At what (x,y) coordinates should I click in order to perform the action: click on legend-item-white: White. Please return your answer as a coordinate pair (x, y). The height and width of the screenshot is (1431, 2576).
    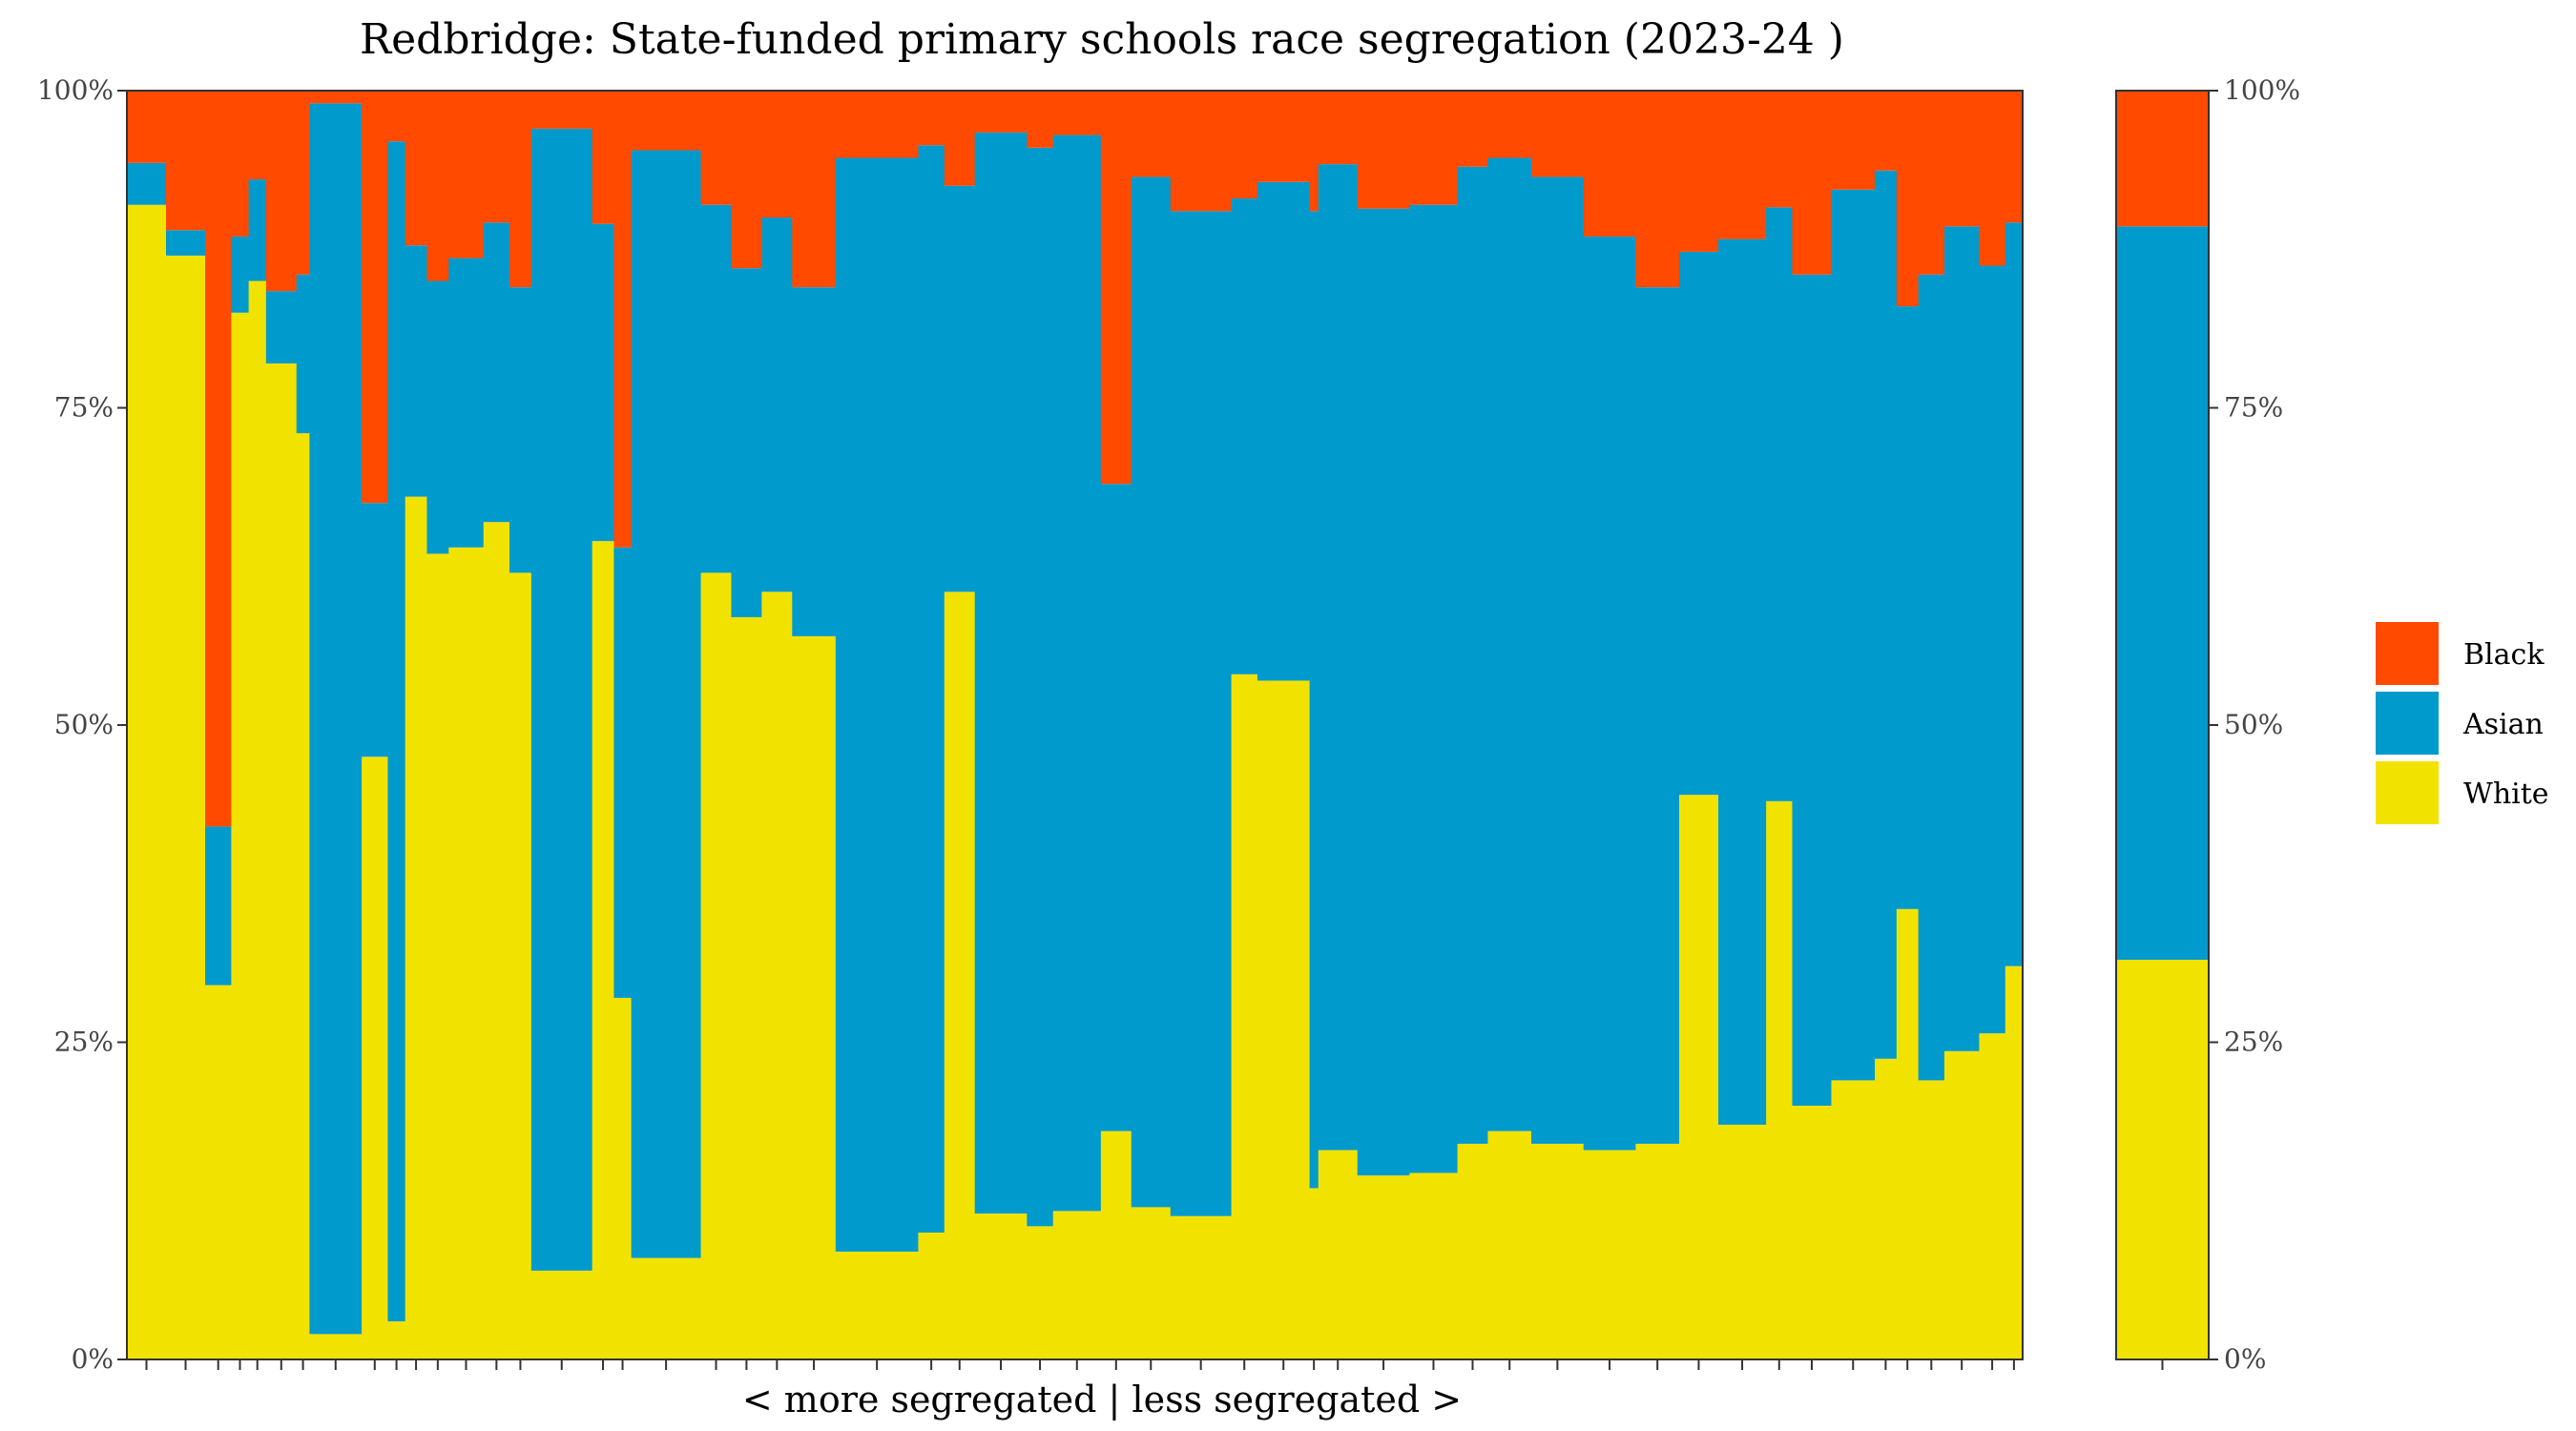
    Looking at the image, I should click on (2462, 792).